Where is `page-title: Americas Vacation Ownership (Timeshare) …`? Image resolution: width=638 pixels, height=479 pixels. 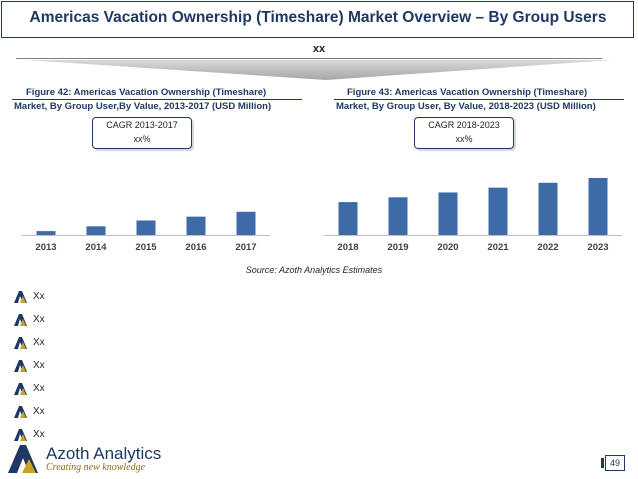 page-title: Americas Vacation Ownership (Timeshare) … is located at coordinates (318, 17).